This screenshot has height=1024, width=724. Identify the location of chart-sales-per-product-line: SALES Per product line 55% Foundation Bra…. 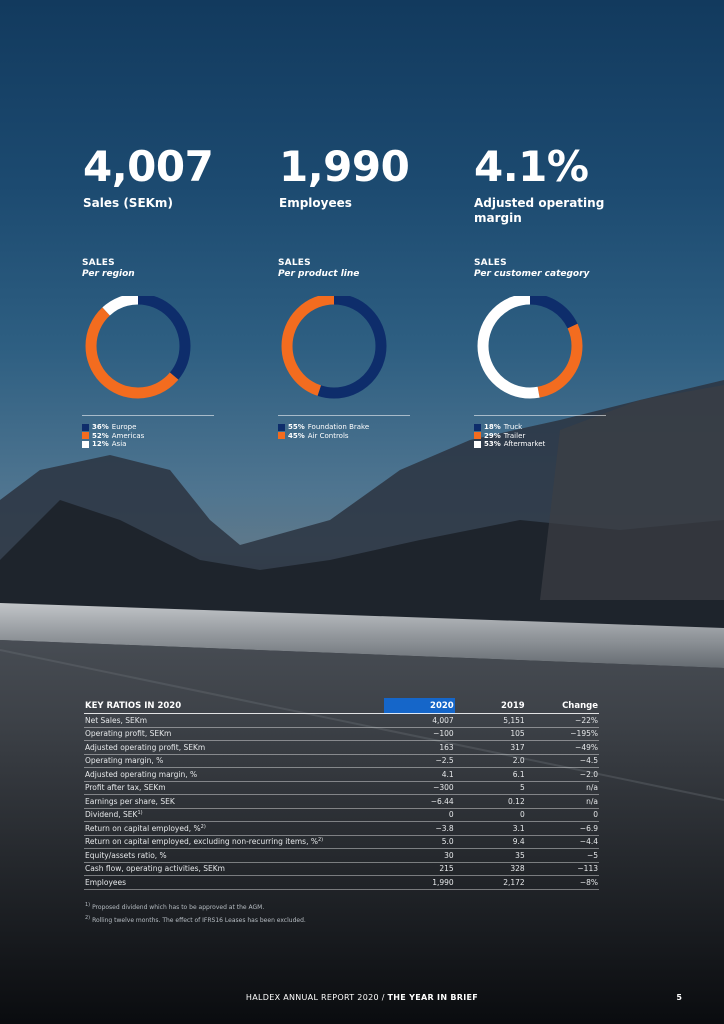
(344, 349).